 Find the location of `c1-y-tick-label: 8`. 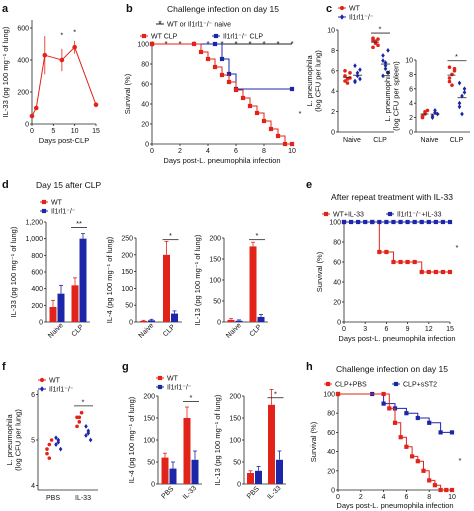

c1-y-tick-label: 8 is located at coordinates (333, 51).